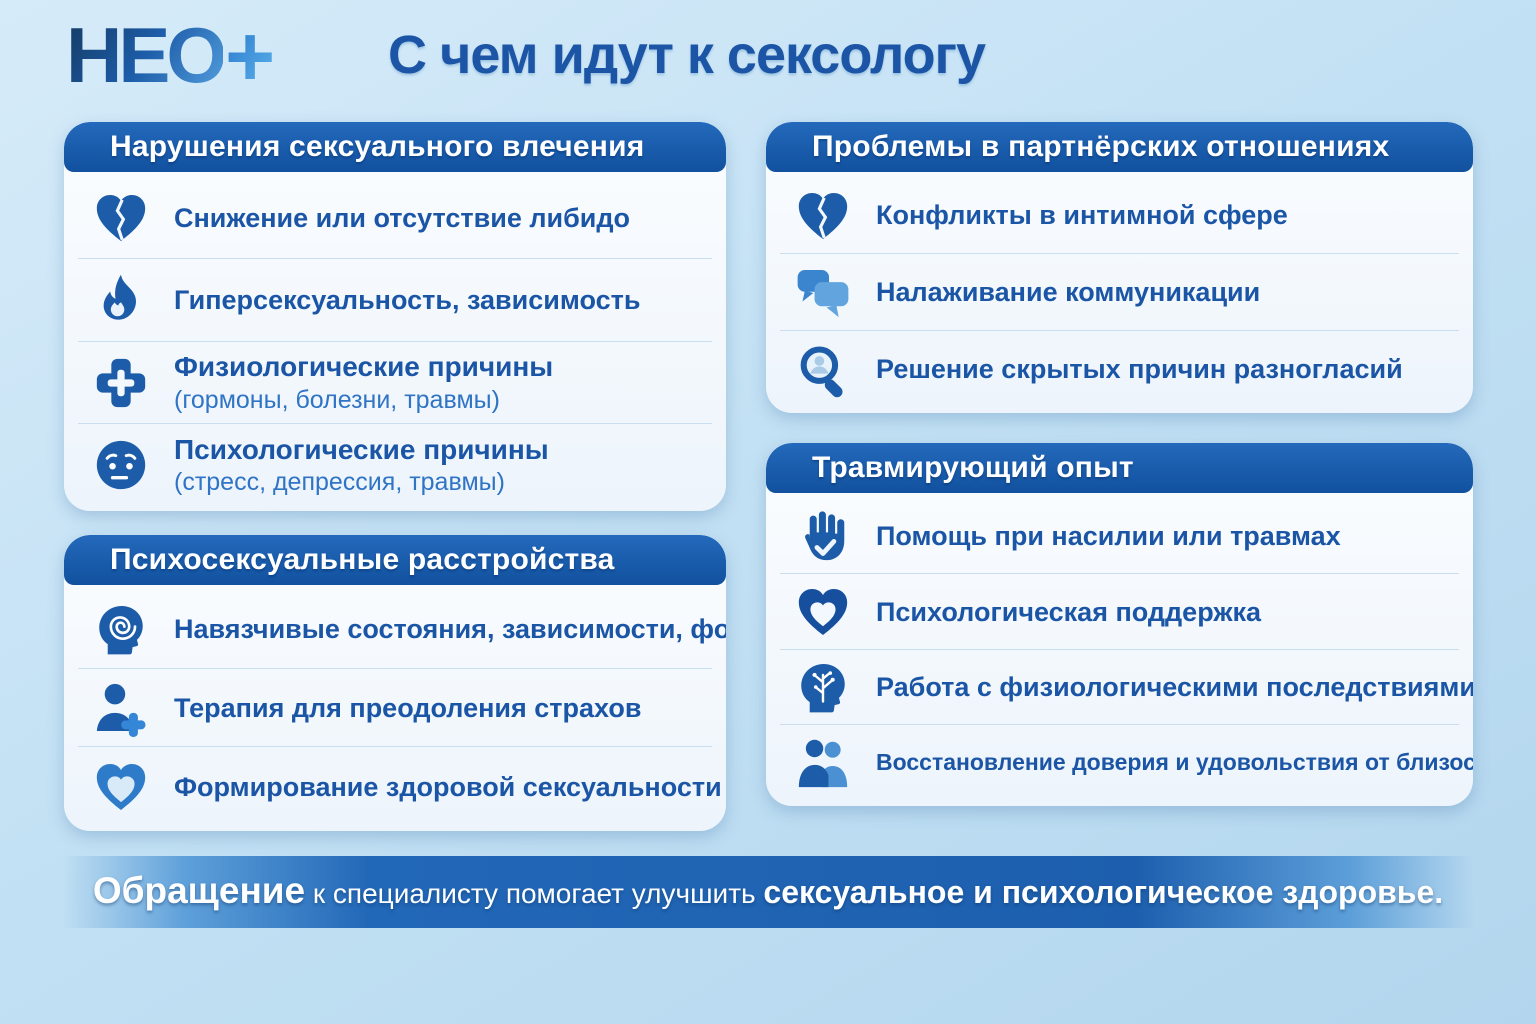 This screenshot has width=1536, height=1024. Describe the element at coordinates (823, 293) in the screenshot. I see `chat-bubbles-icon` at that location.